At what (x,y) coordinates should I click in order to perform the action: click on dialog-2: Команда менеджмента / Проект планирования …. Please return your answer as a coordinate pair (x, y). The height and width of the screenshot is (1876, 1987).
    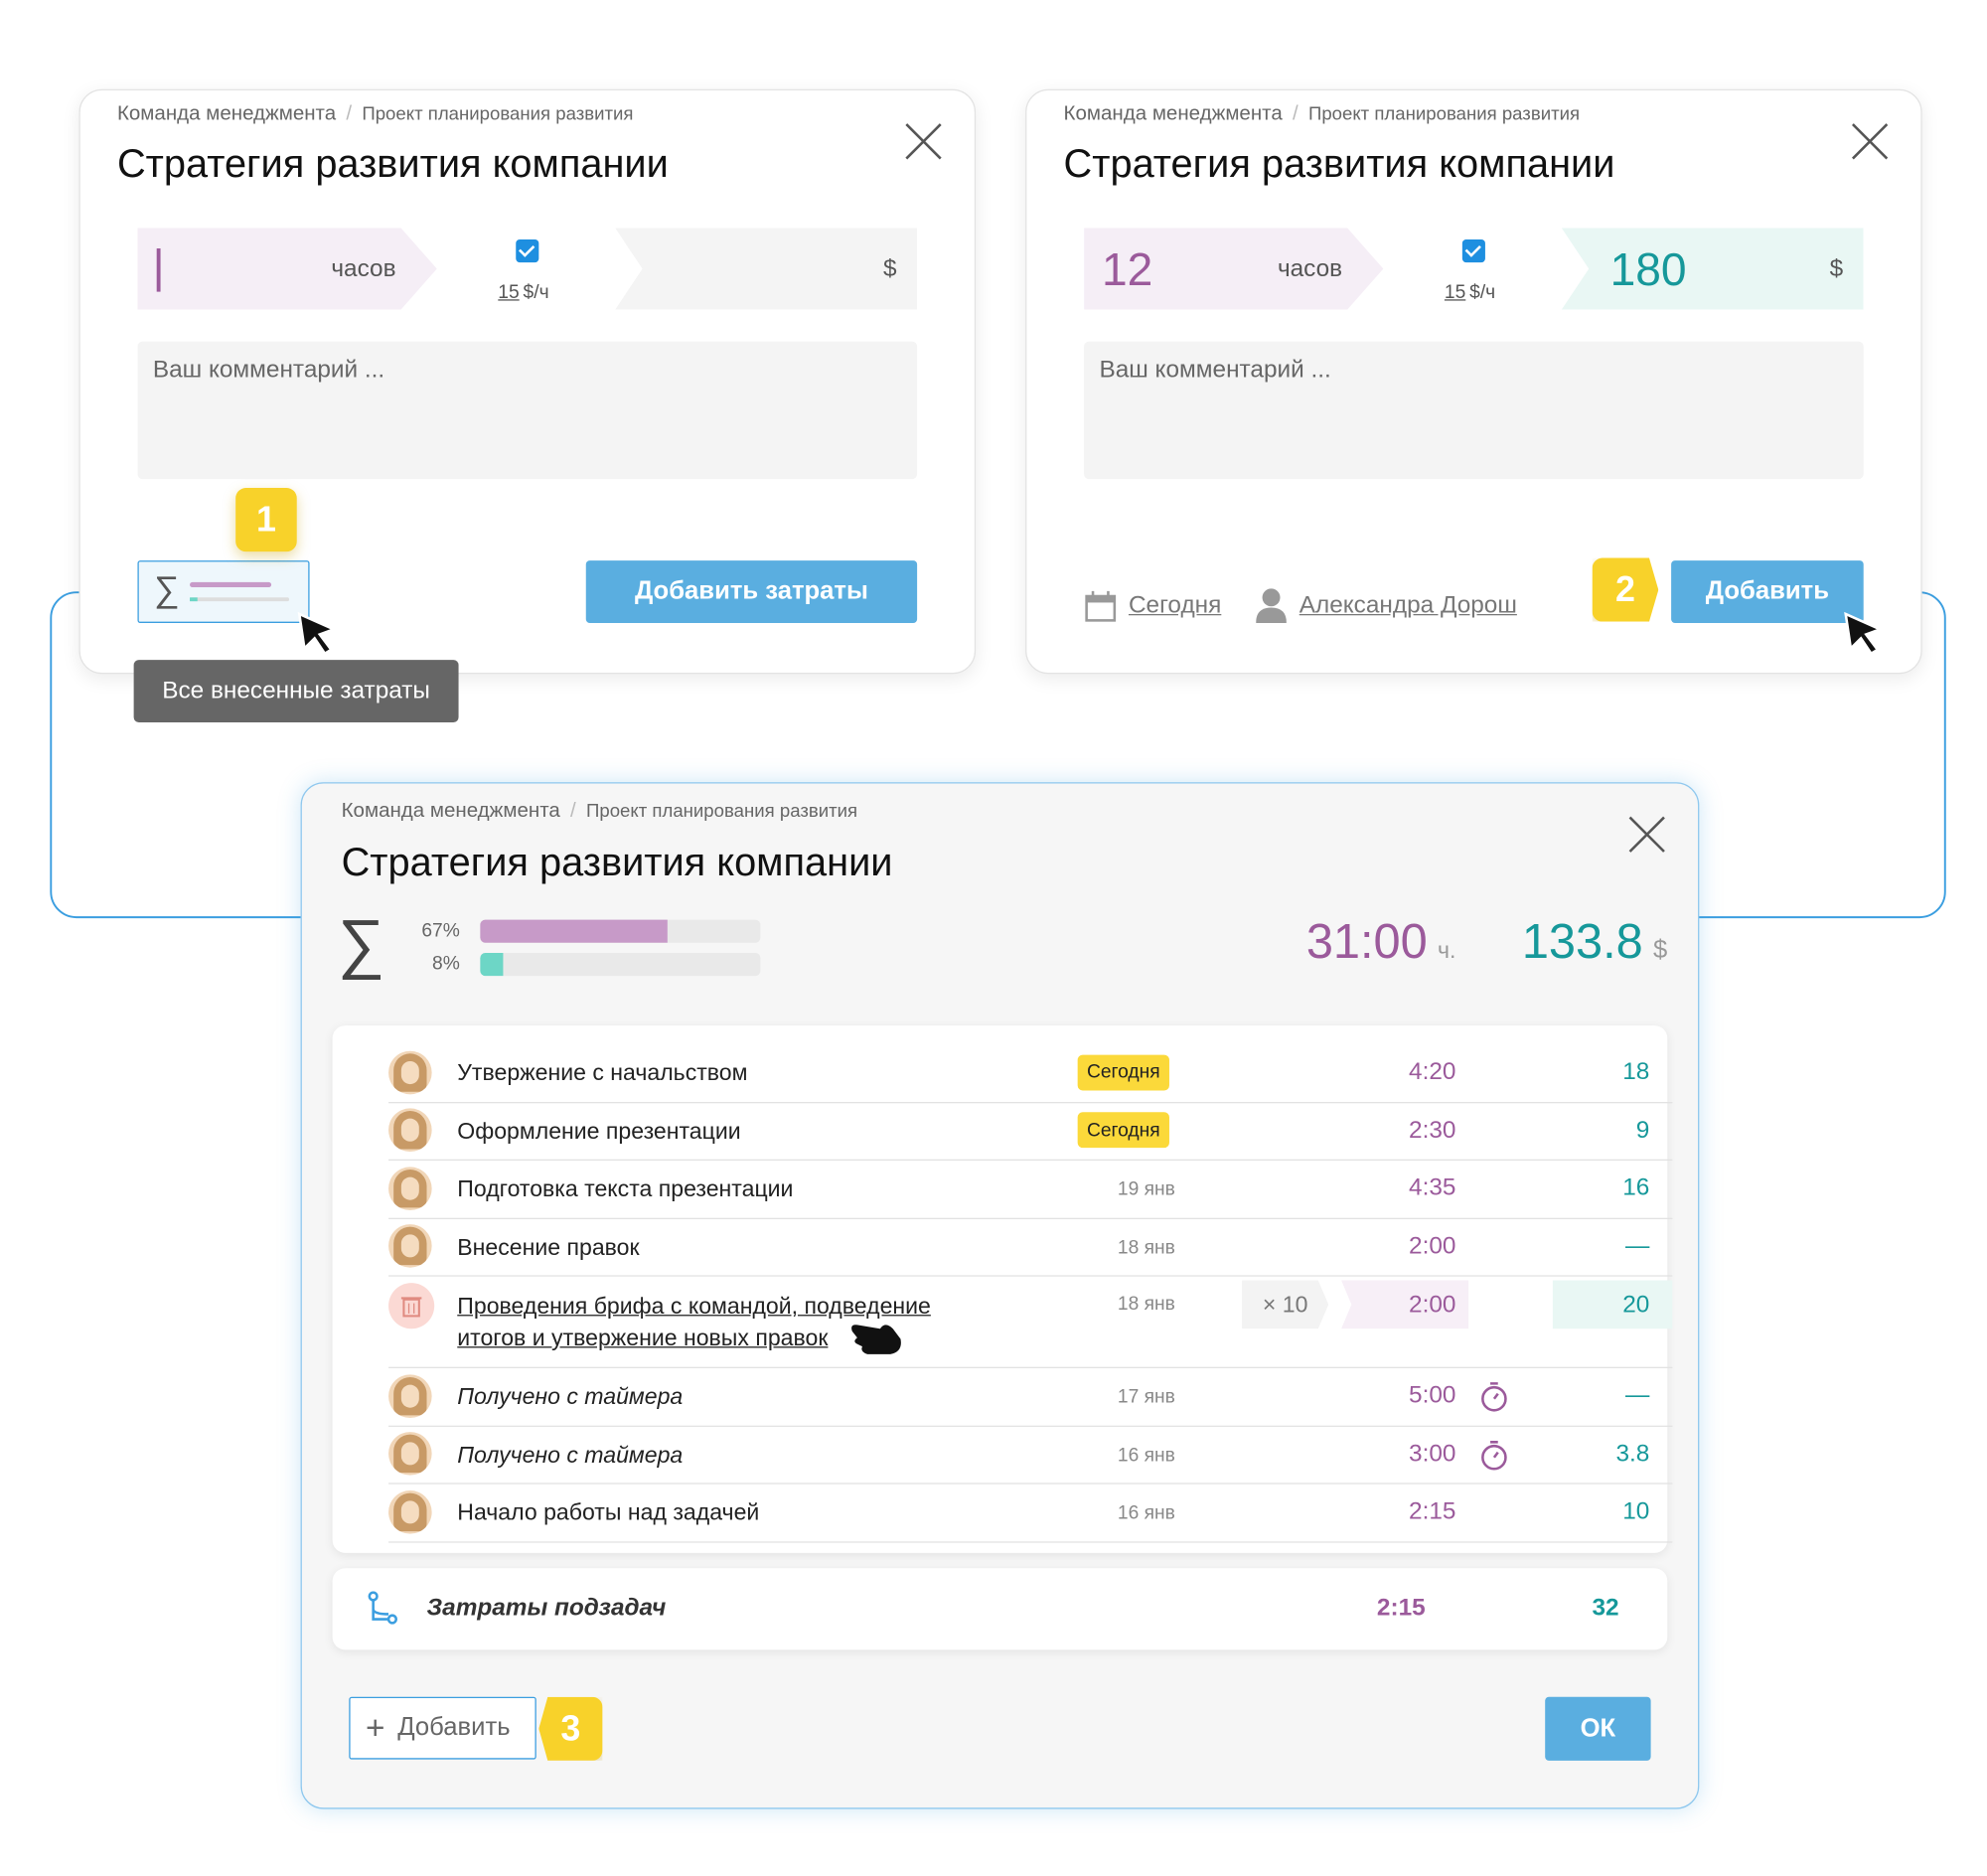
    Looking at the image, I should click on (1474, 382).